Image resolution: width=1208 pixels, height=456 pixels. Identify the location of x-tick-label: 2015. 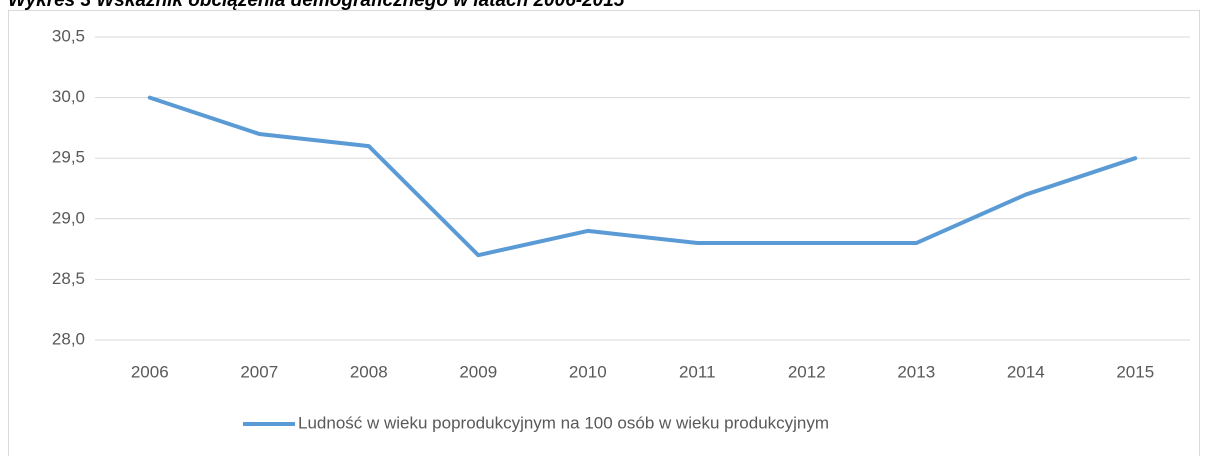
(1135, 371).